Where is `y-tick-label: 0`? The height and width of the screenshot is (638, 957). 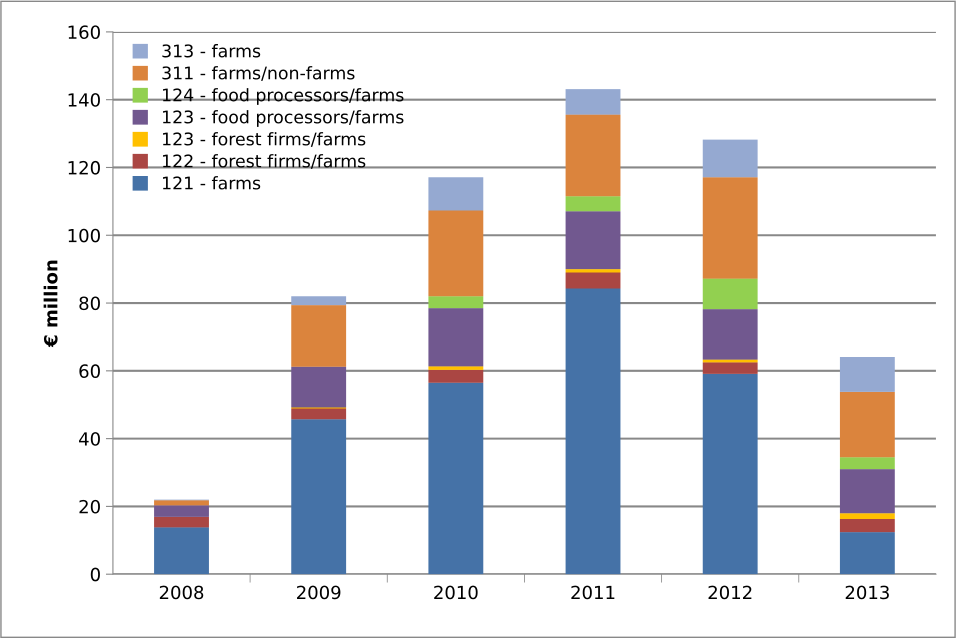
y-tick-label: 0 is located at coordinates (95, 575).